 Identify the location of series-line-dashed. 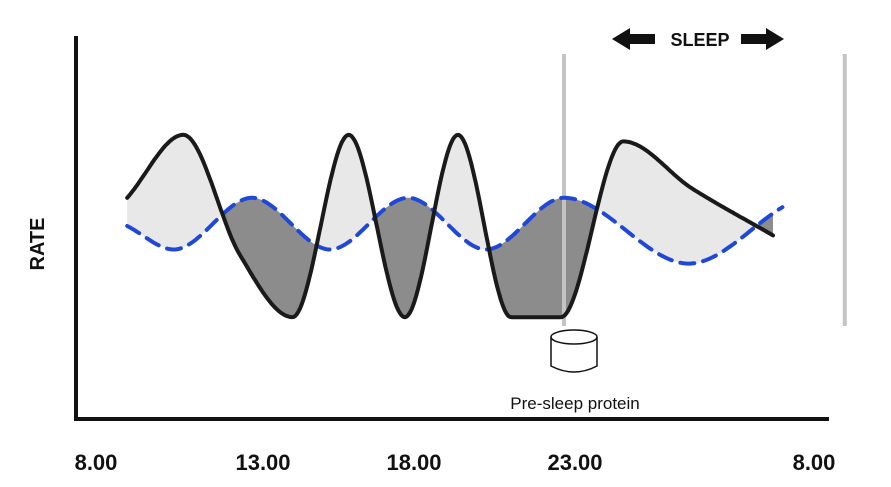
(455, 230).